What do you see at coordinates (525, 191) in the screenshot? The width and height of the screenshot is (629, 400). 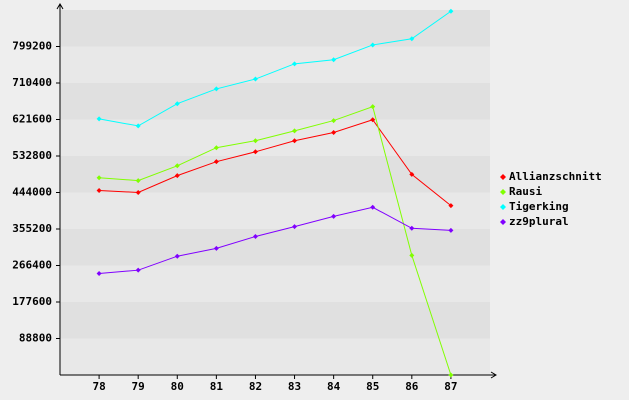 I see `legend-label: Rausi` at bounding box center [525, 191].